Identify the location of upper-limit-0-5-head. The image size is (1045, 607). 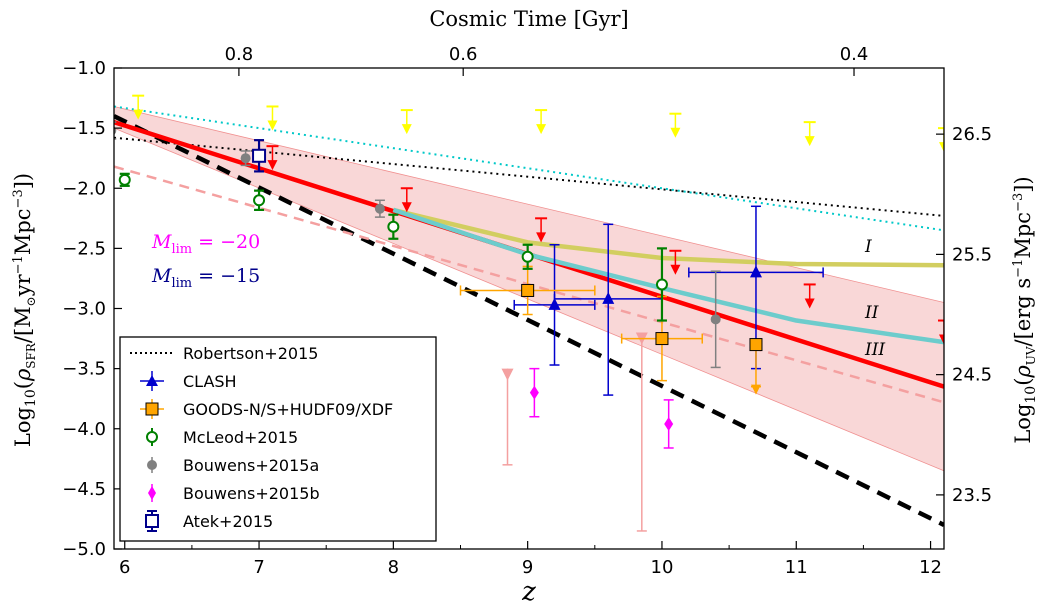
(809, 141).